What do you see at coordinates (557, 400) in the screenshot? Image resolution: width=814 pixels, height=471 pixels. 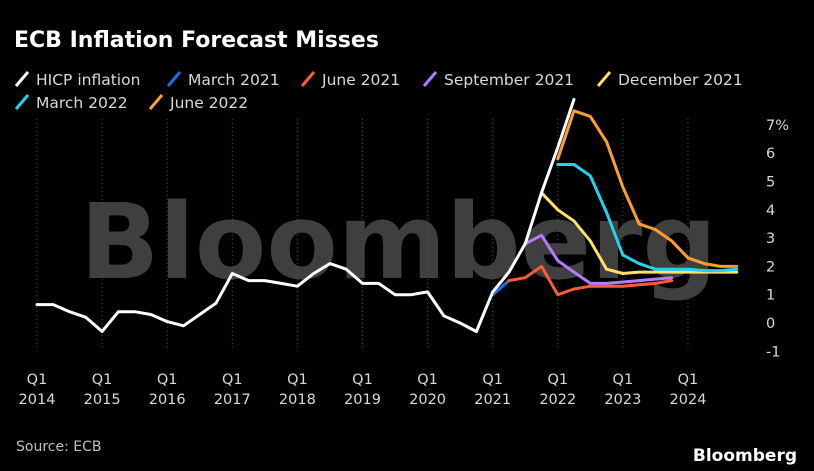 I see `x-tick-year: 2022` at bounding box center [557, 400].